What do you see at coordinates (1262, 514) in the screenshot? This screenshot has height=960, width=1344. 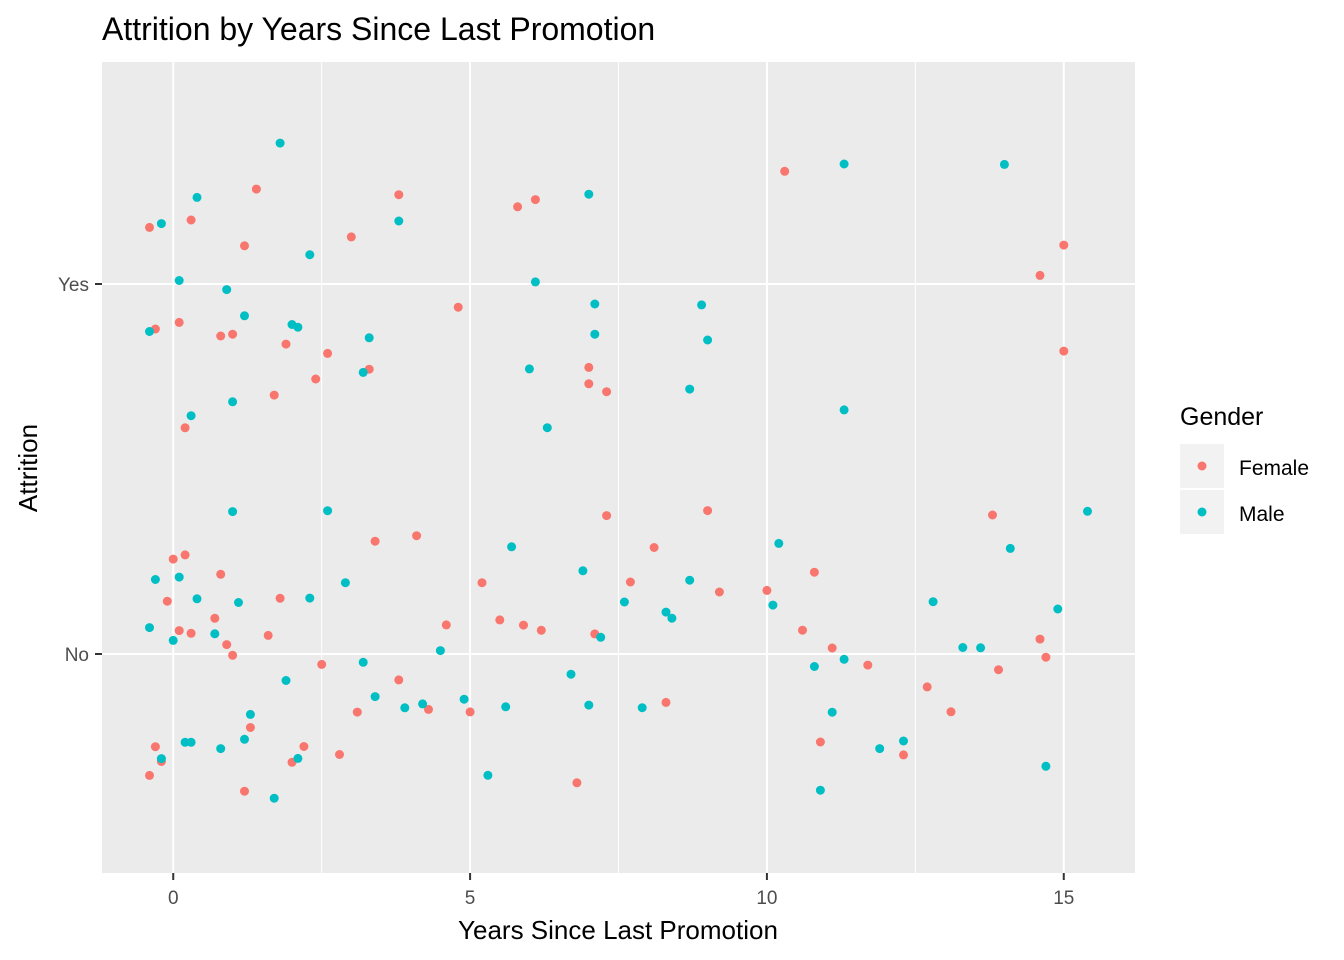 I see `legend-label-male: Male` at bounding box center [1262, 514].